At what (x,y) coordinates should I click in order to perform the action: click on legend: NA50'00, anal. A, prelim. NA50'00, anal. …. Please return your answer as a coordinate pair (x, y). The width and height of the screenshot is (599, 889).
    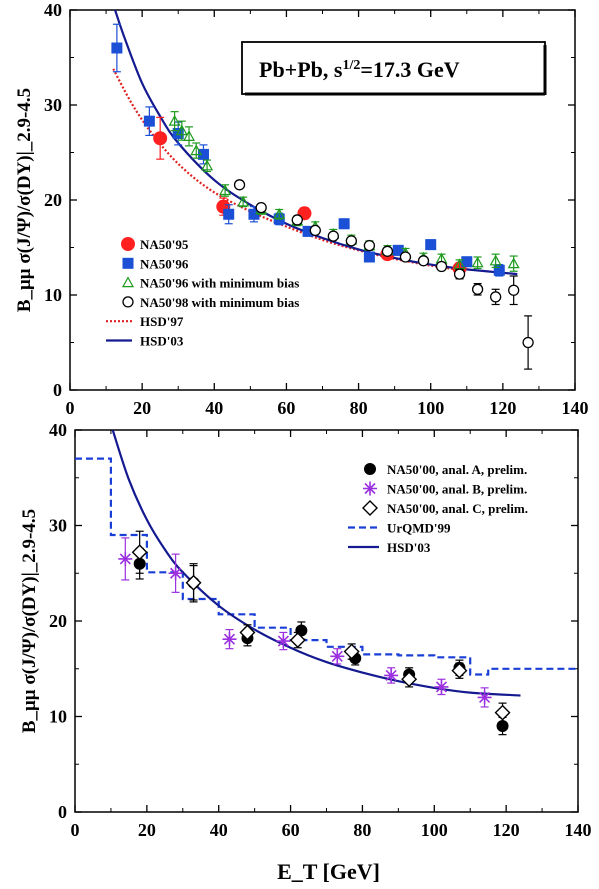
    Looking at the image, I should click on (438, 508).